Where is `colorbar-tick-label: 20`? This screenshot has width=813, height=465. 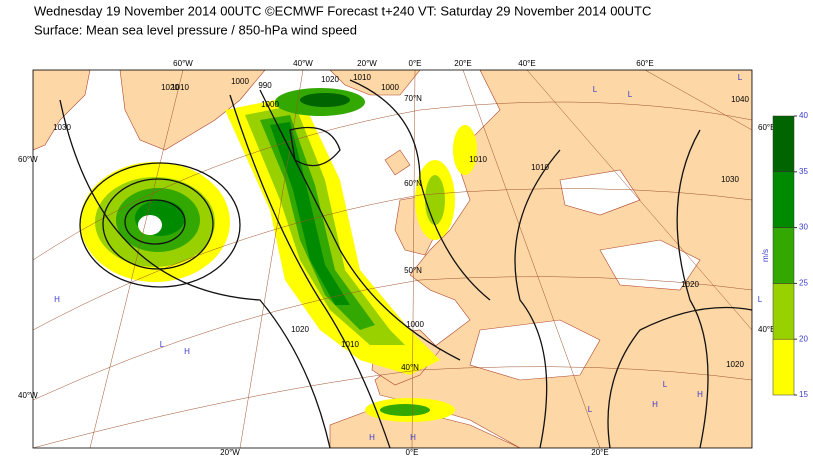
colorbar-tick-label: 20 is located at coordinates (803, 338).